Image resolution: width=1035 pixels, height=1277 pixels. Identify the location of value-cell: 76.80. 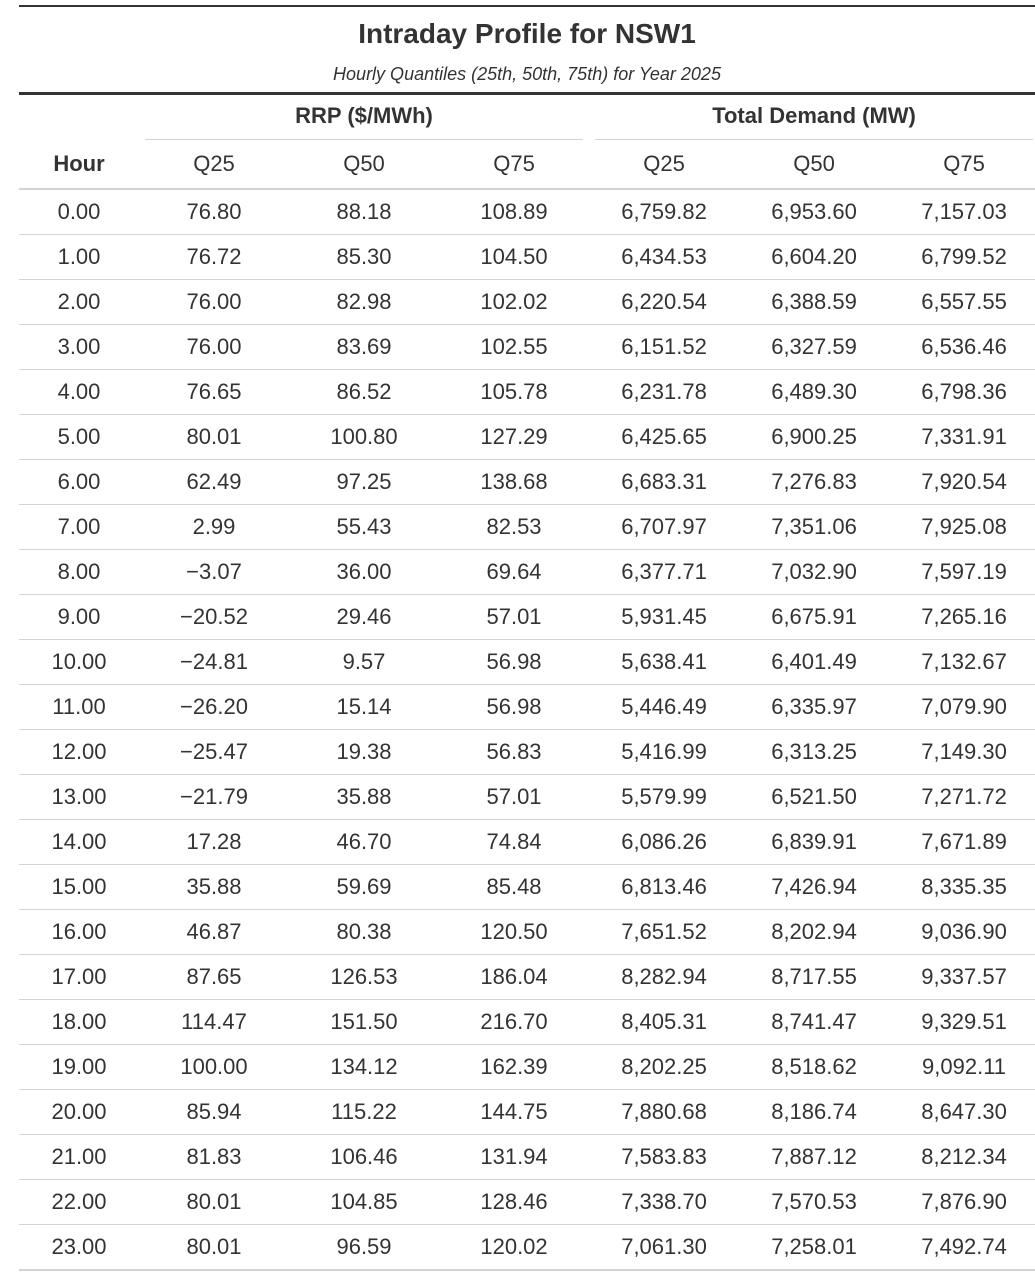
(214, 212).